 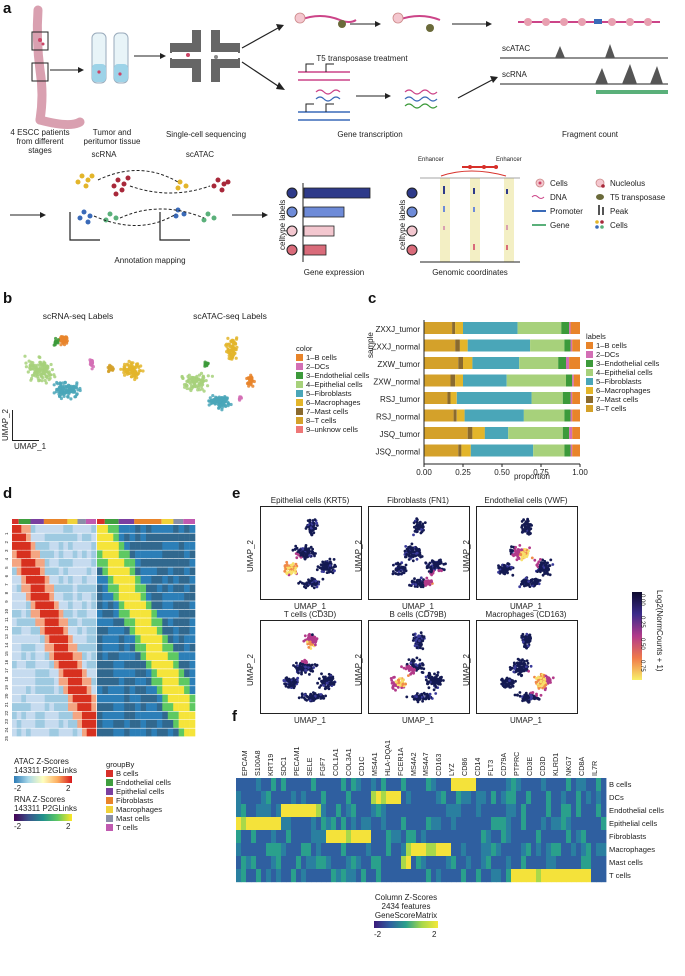 What do you see at coordinates (560, 225) in the screenshot?
I see `legend-gene: Gene` at bounding box center [560, 225].